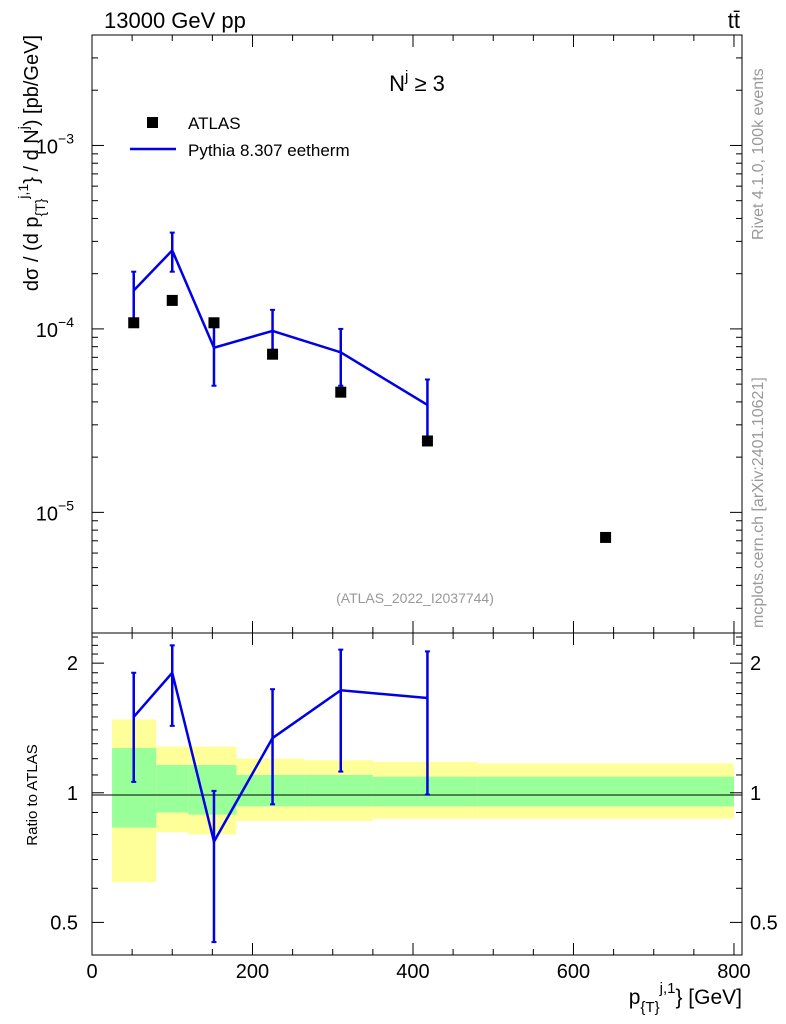  What do you see at coordinates (31, 163) in the screenshot?
I see `main-y-axis-label: dσ / (d p{T}j,1} / d Nj) [pb/GeV]` at bounding box center [31, 163].